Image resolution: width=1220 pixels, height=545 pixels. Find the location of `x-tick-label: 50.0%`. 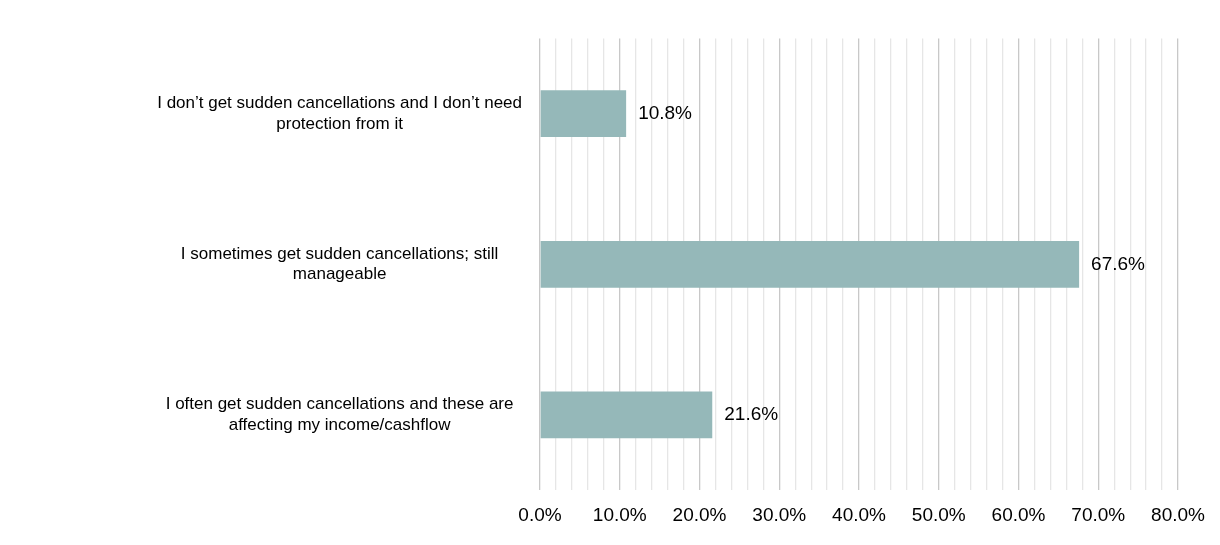

x-tick-label: 50.0% is located at coordinates (938, 514).